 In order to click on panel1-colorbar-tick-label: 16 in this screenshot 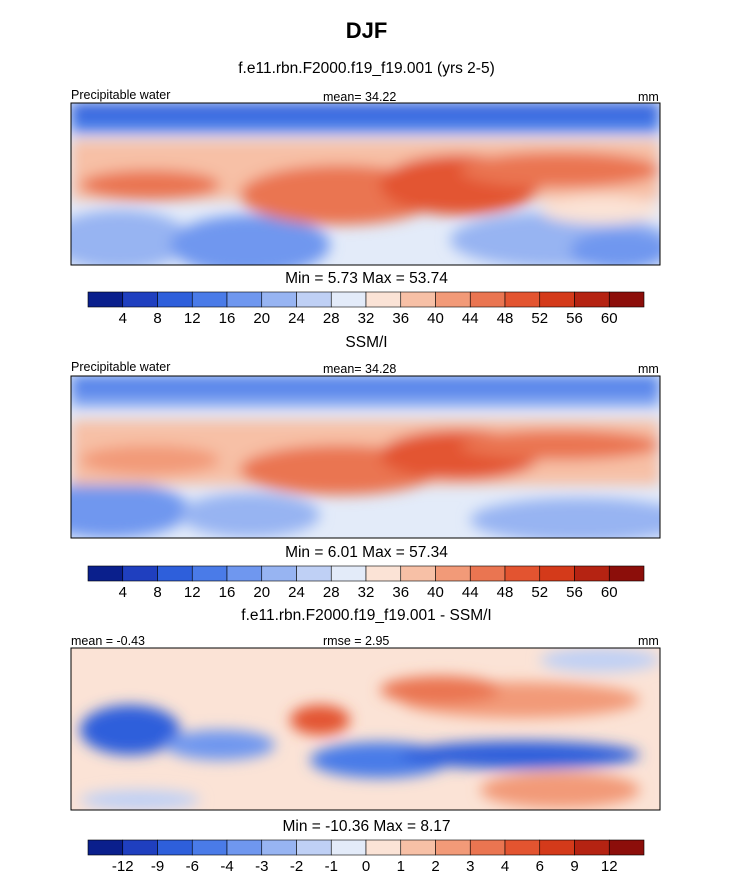, I will do `click(227, 318)`.